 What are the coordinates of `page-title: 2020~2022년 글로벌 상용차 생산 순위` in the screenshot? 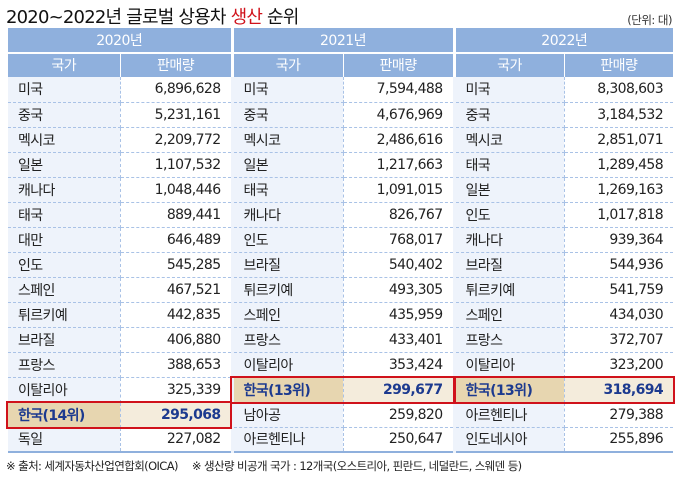 It's located at (152, 16).